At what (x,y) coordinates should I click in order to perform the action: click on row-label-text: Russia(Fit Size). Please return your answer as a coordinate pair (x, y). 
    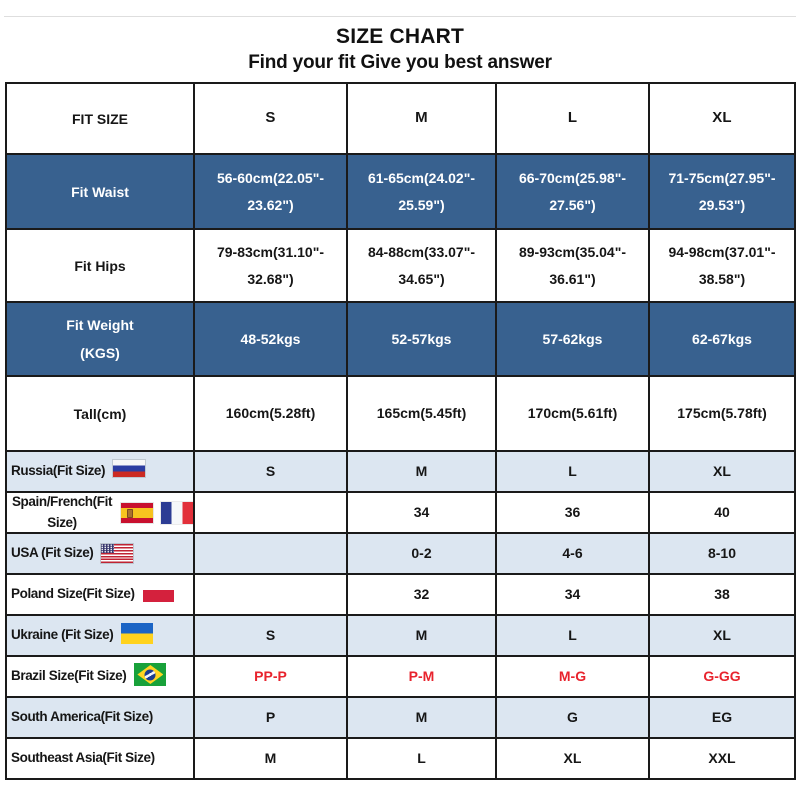
    Looking at the image, I should click on (58, 471).